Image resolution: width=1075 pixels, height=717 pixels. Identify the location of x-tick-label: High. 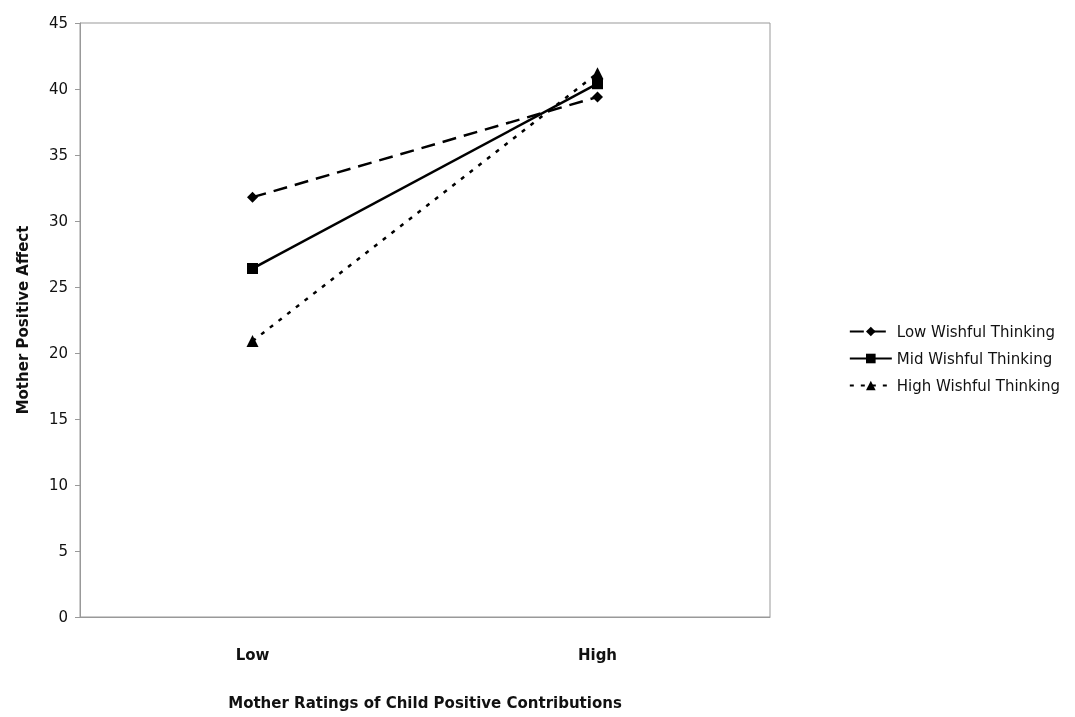
(597, 654).